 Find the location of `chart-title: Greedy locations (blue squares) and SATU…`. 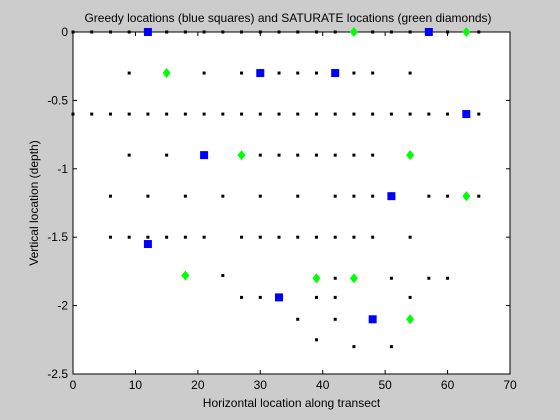

chart-title: Greedy locations (blue squares) and SATU… is located at coordinates (287, 18).